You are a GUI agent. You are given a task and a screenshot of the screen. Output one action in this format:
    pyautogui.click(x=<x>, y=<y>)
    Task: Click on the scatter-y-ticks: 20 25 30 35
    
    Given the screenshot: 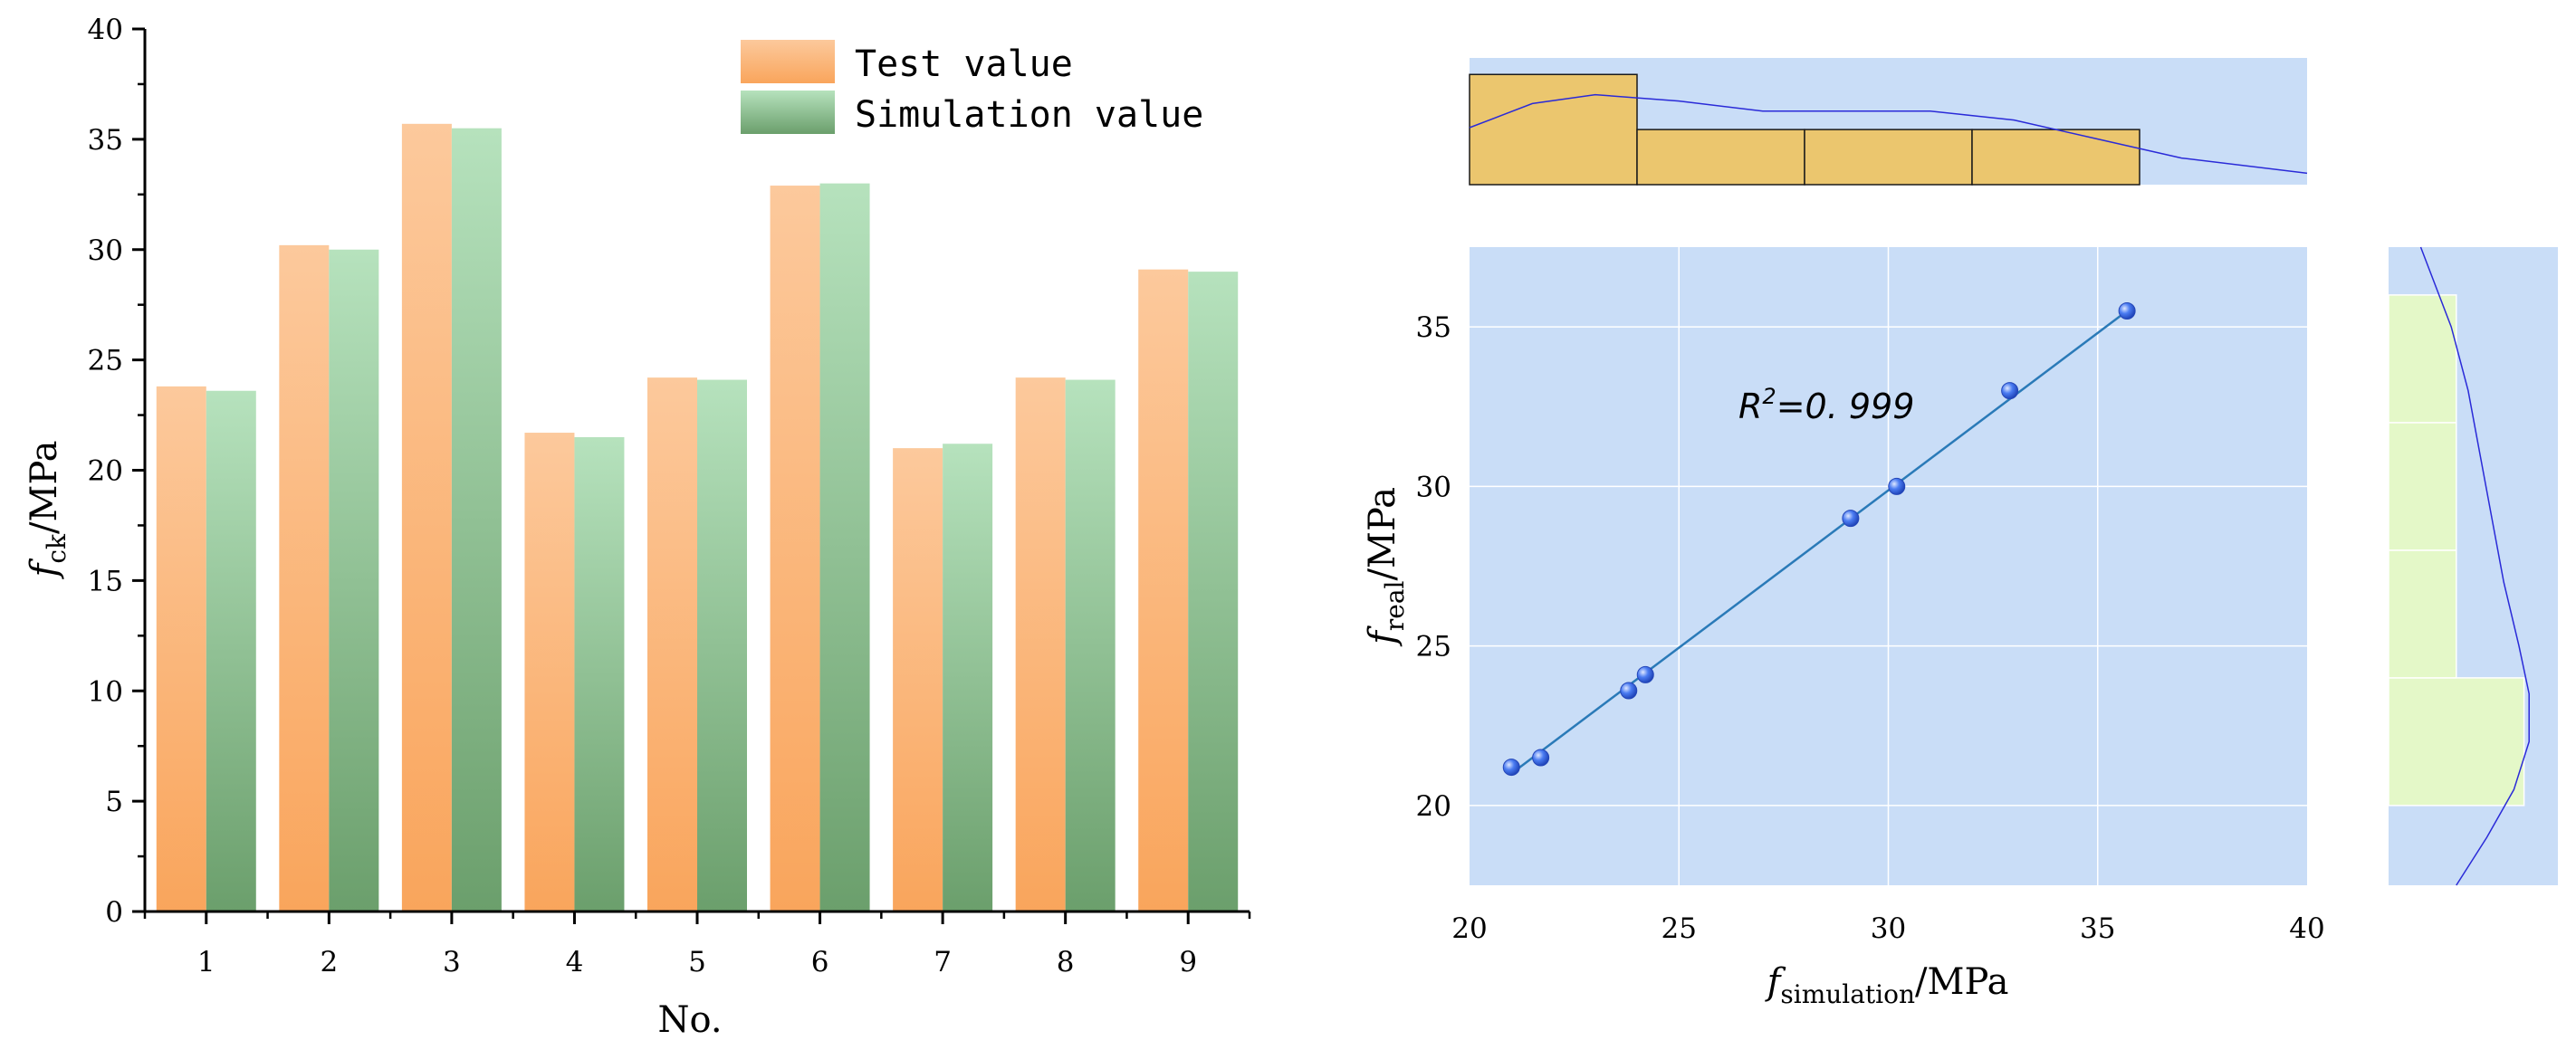 What is the action you would take?
    pyautogui.click(x=1433, y=567)
    